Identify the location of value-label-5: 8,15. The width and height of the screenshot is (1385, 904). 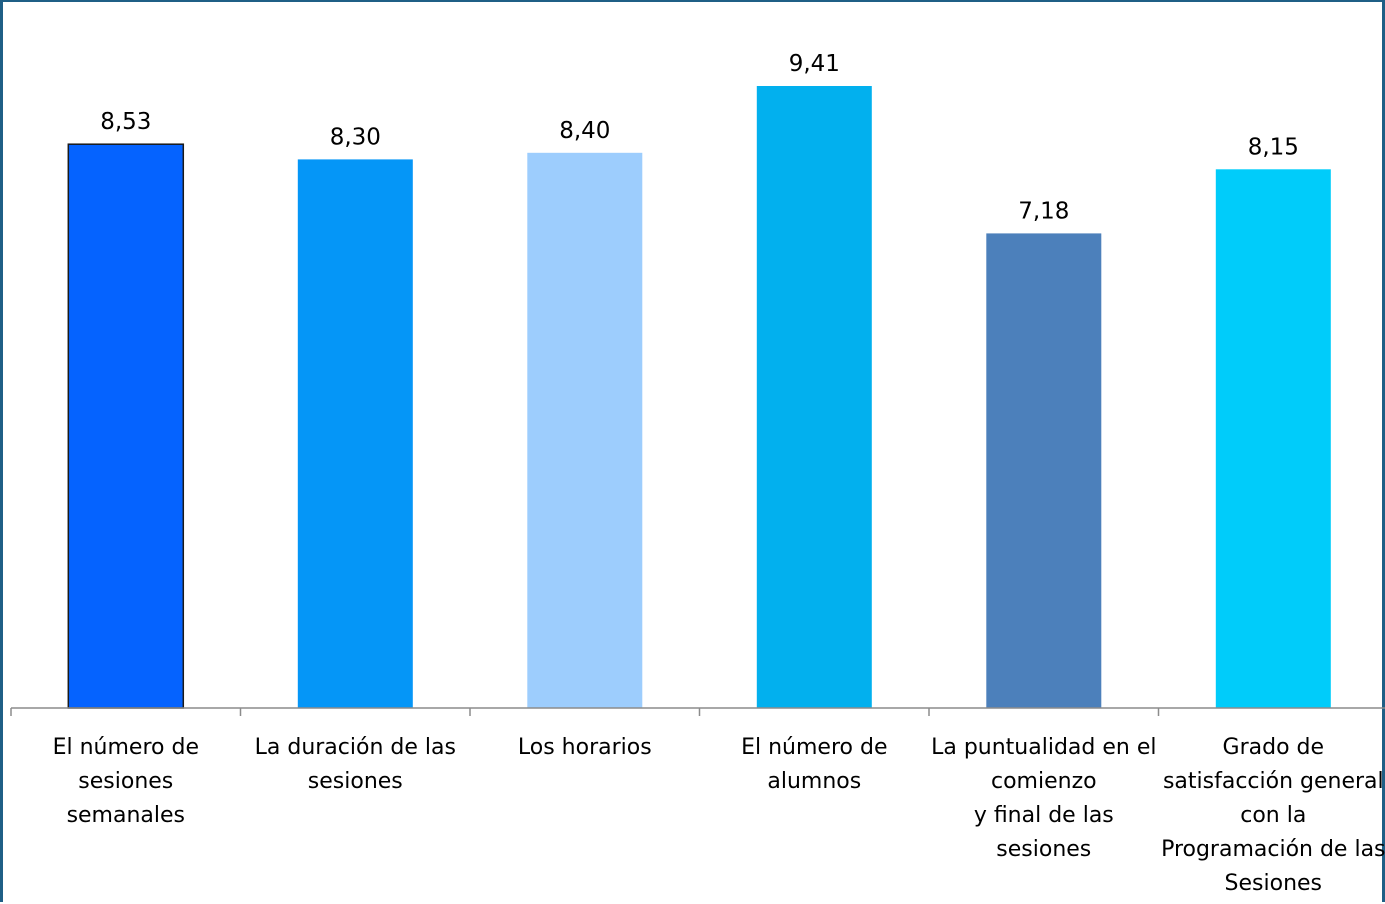
(1273, 147).